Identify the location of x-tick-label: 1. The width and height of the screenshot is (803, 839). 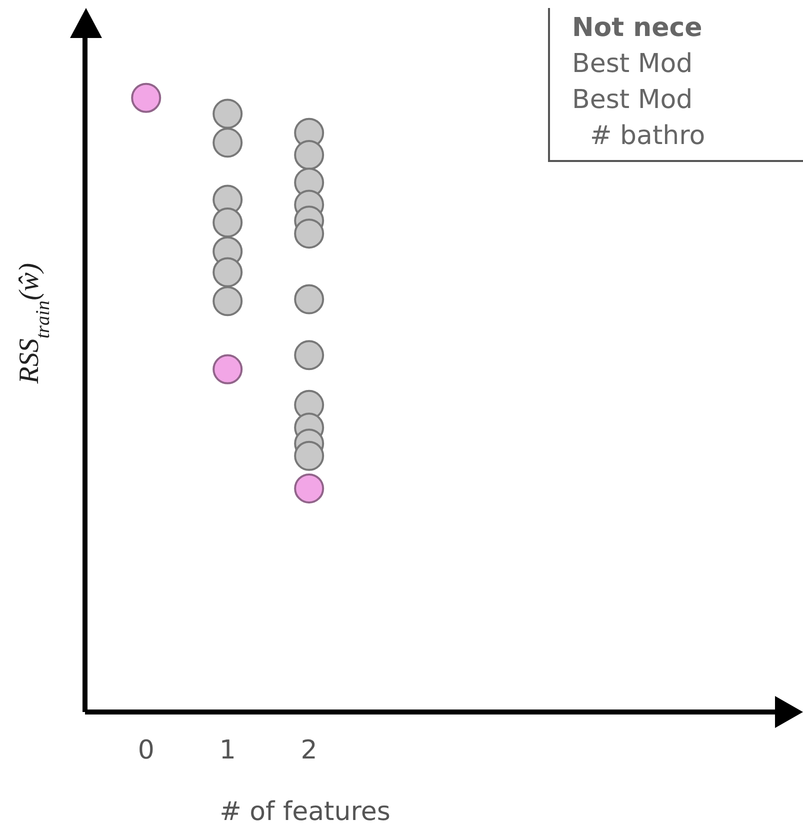
(227, 750).